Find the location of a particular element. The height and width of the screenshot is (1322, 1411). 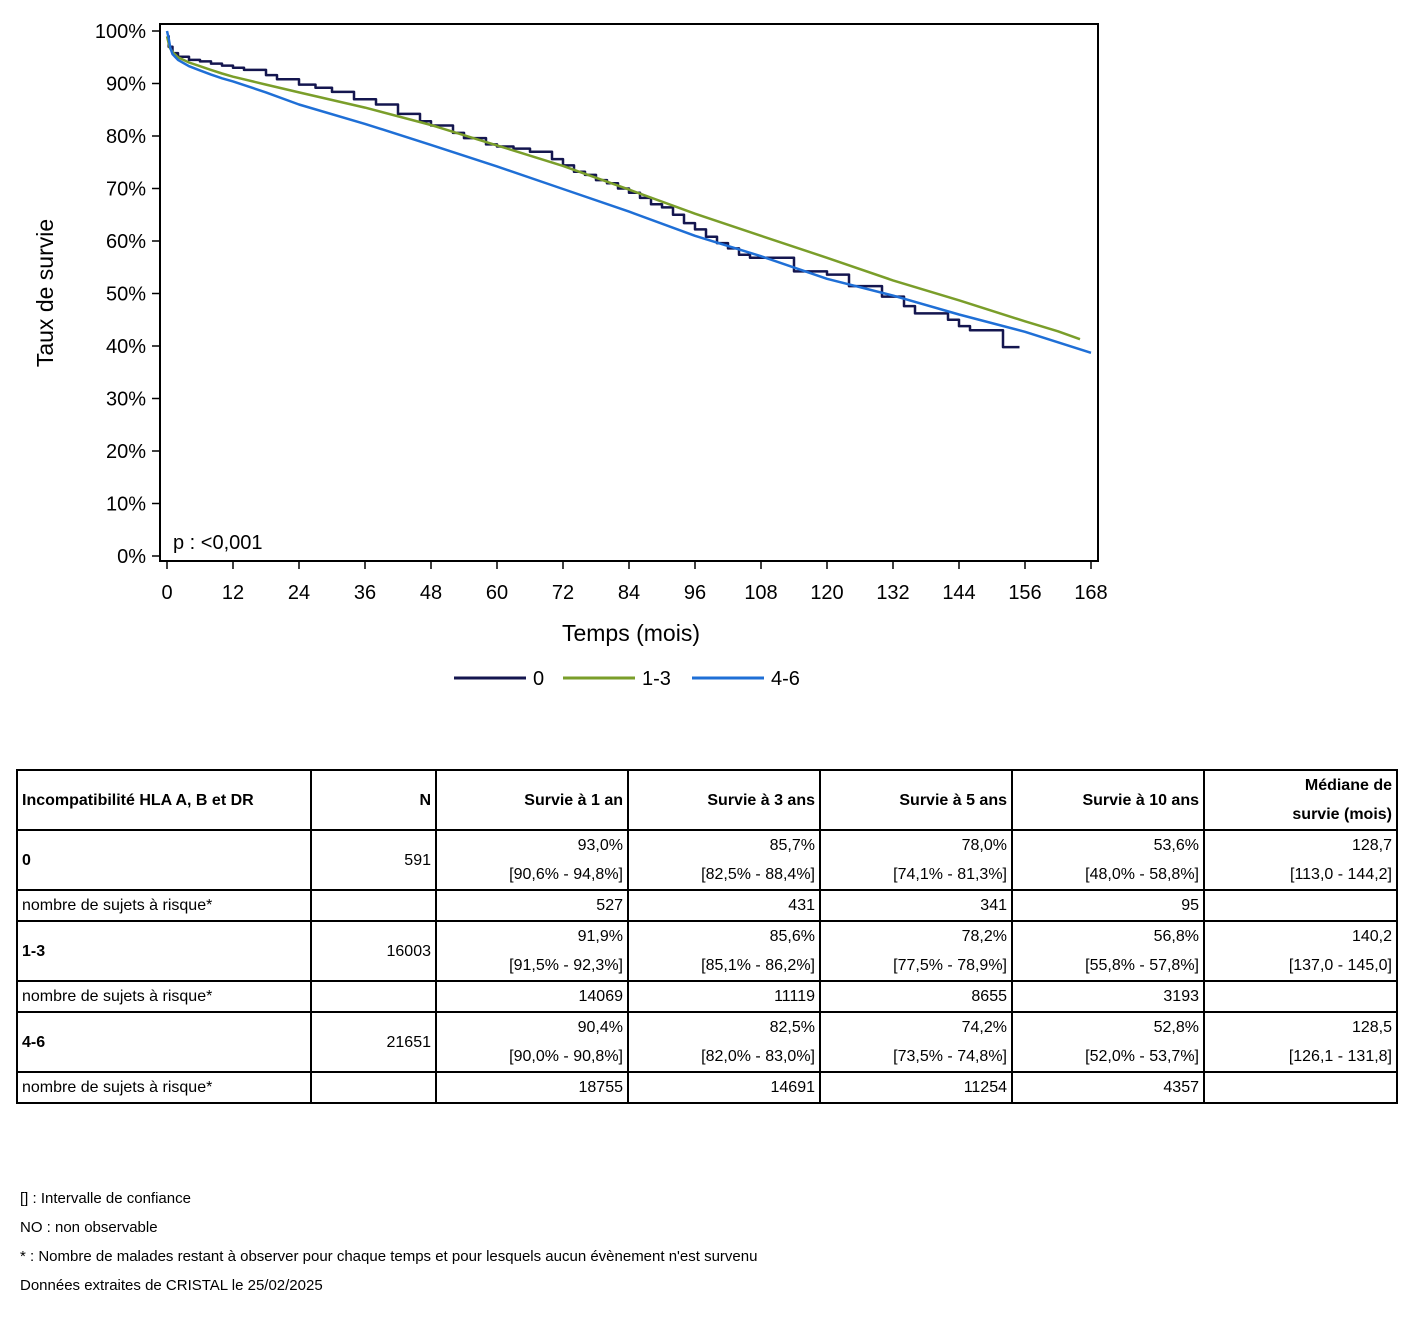

table-header-cell: Survie à 3 ans is located at coordinates (724, 800).